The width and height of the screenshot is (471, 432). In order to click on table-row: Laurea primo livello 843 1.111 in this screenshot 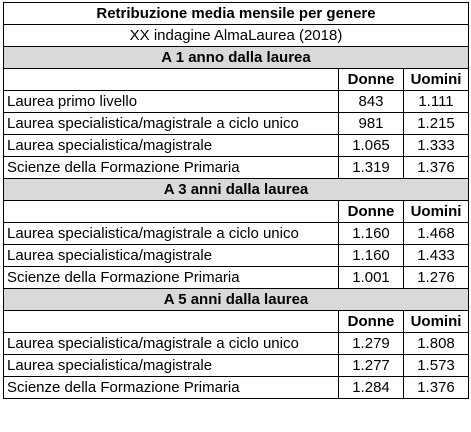, I will do `click(236, 101)`.